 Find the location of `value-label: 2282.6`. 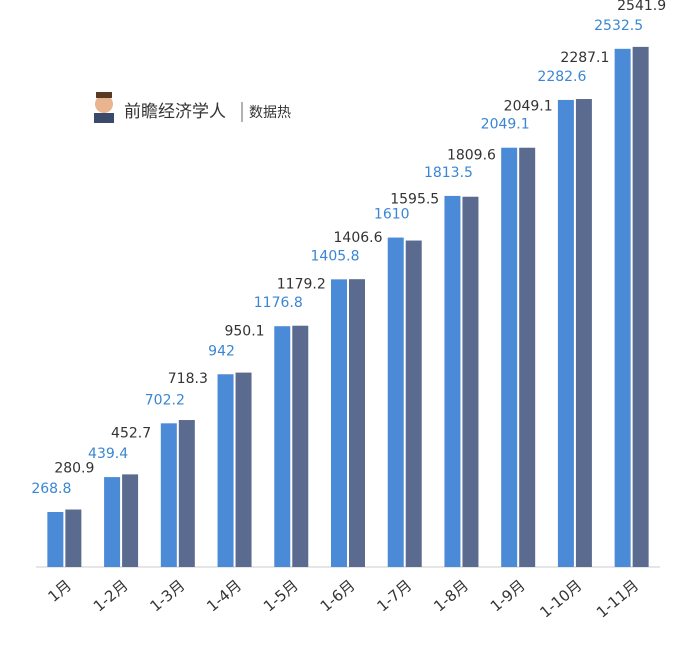

value-label: 2282.6 is located at coordinates (561, 77).